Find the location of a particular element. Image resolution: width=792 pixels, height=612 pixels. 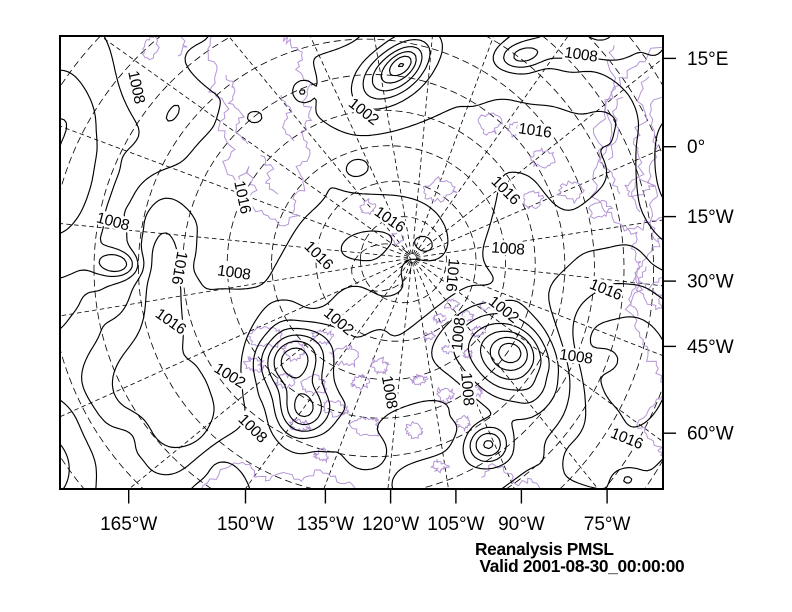

svg-text: 90°W is located at coordinates (521, 524).